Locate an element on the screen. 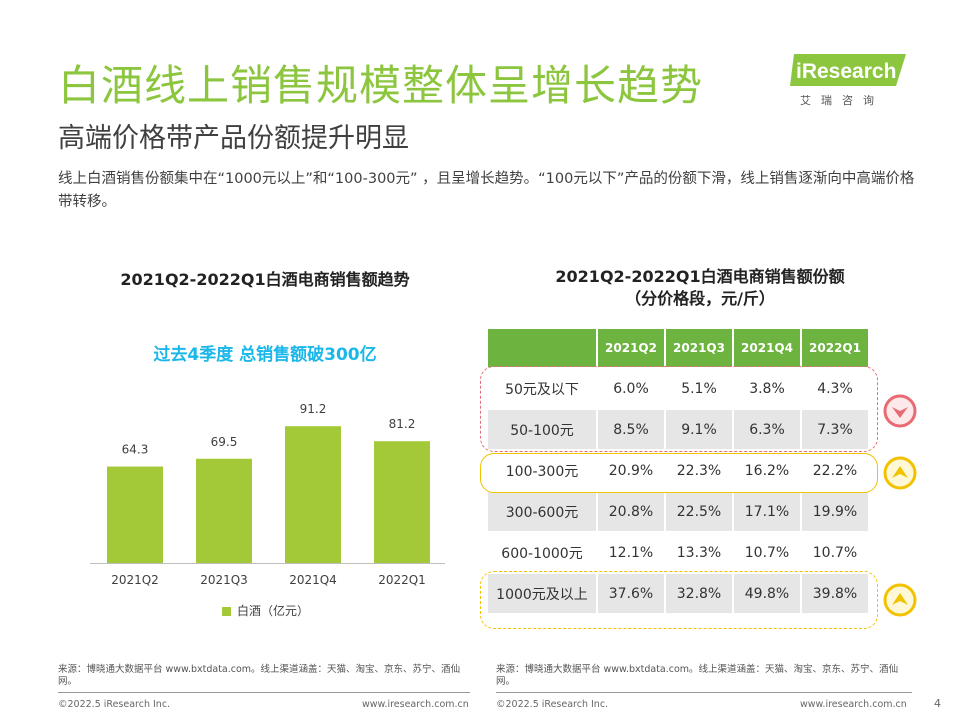 The width and height of the screenshot is (960, 720). table-cell: 4.3% is located at coordinates (835, 388).